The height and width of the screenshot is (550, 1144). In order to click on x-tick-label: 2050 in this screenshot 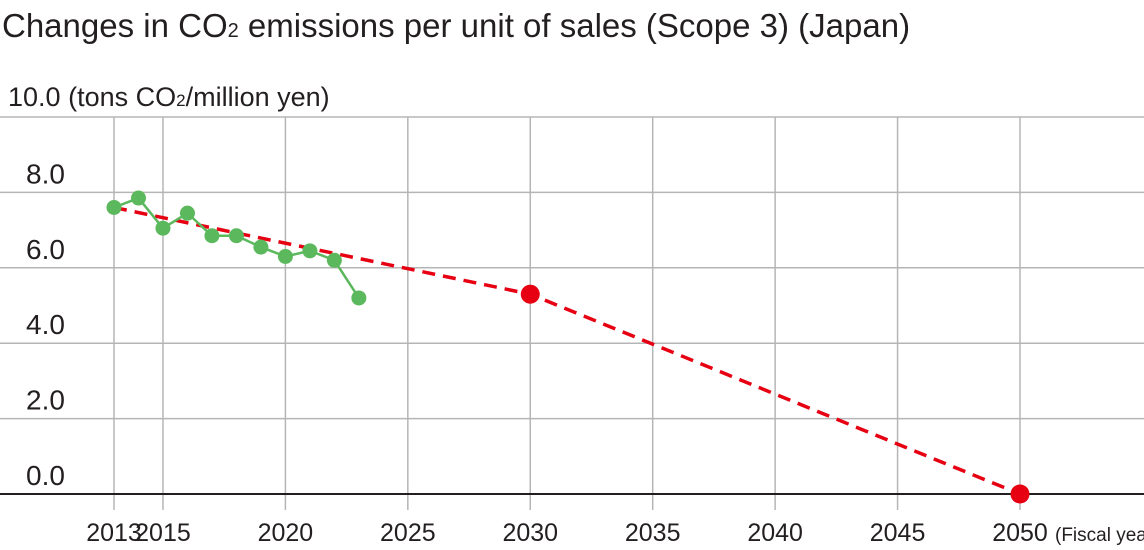, I will do `click(1020, 533)`.